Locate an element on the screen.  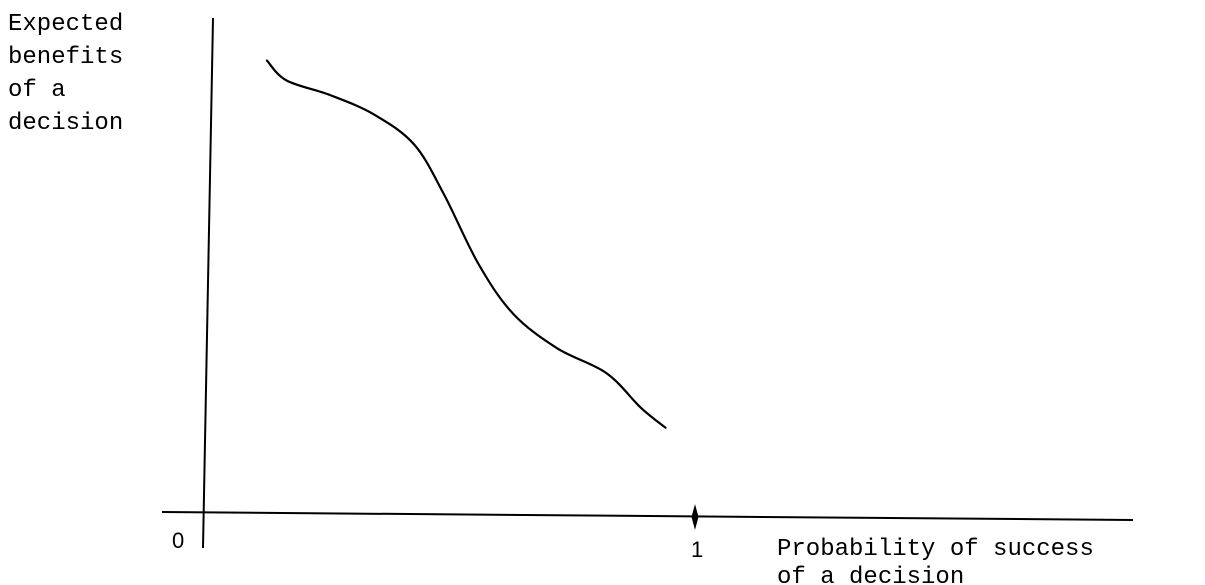
y-axis-label-line: decision is located at coordinates (65, 123).